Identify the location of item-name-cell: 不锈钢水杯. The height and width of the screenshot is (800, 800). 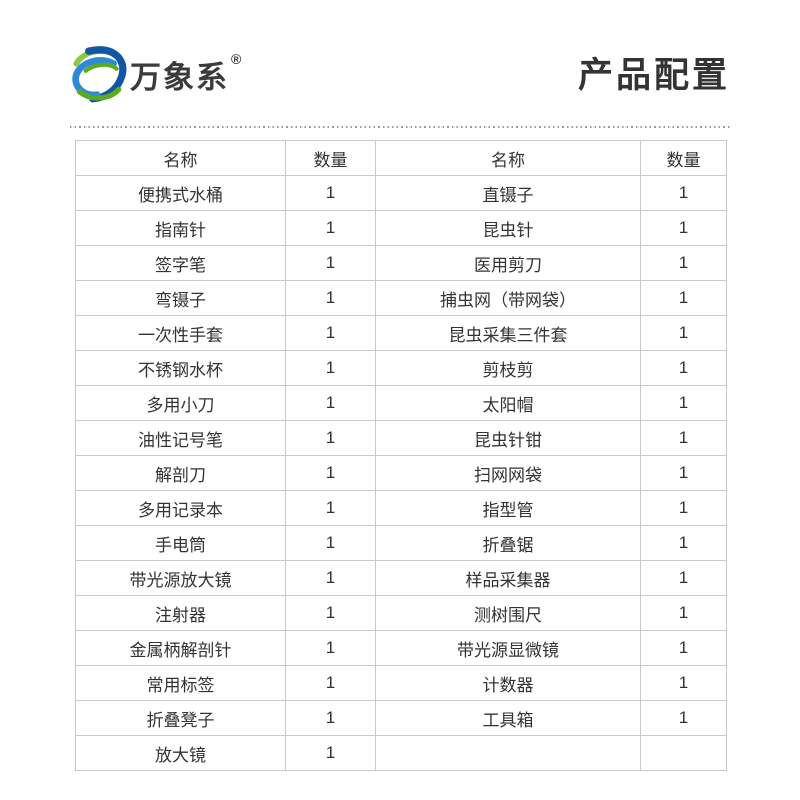
(180, 368).